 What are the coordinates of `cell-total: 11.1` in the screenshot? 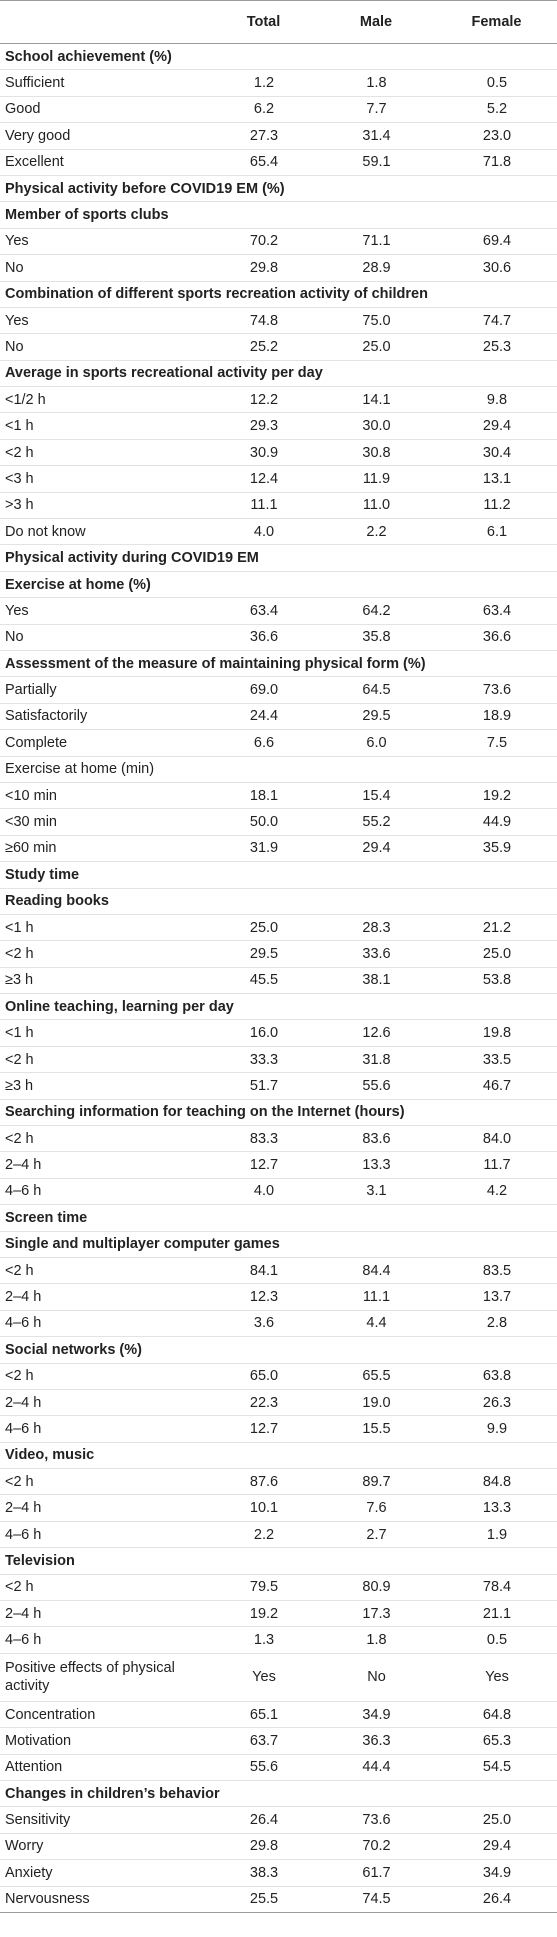 It's located at (263, 506).